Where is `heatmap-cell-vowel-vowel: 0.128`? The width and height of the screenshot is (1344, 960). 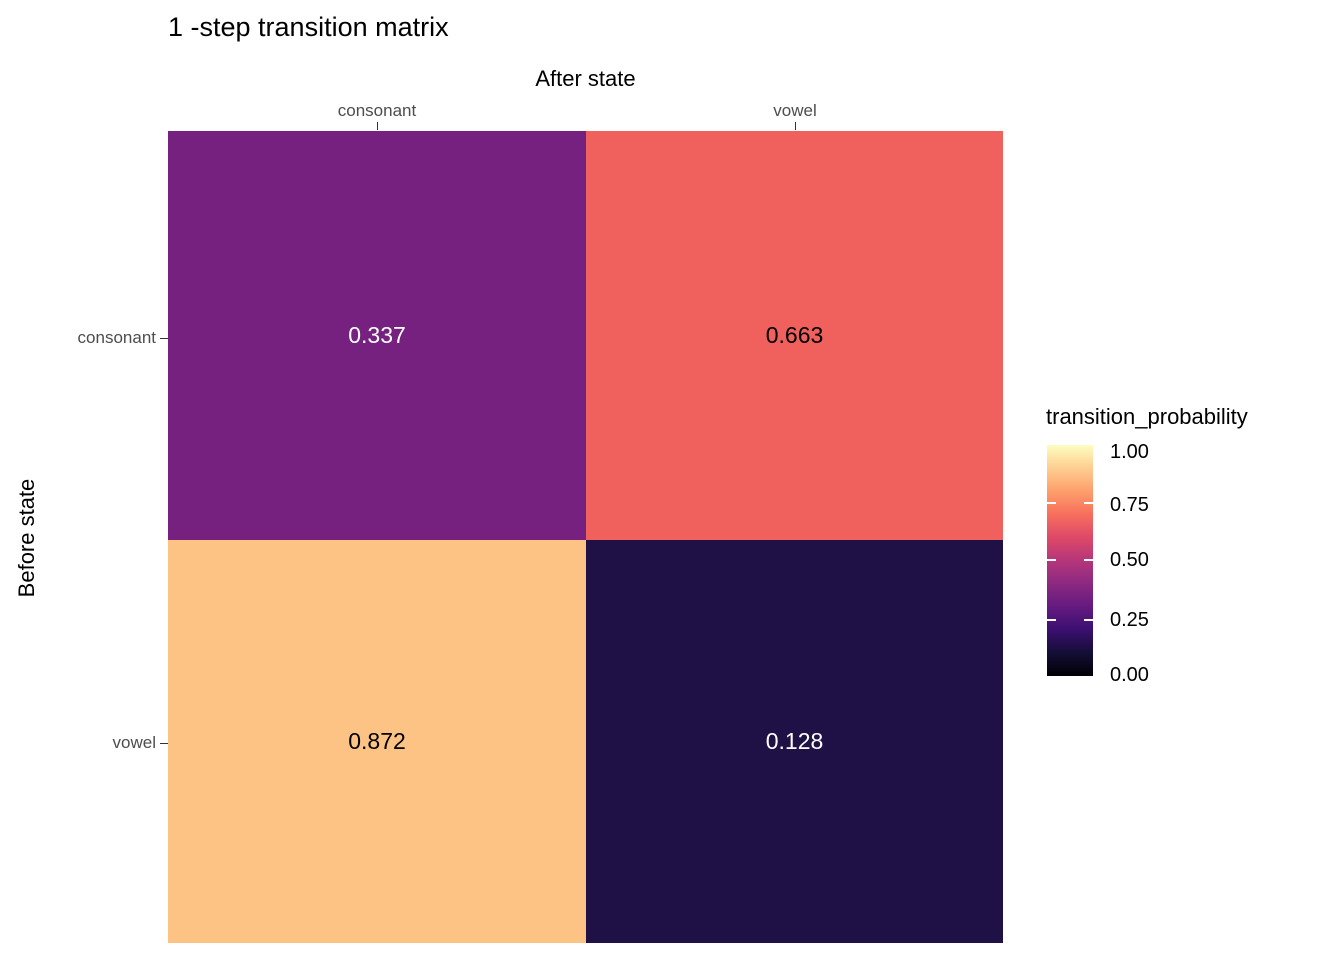 heatmap-cell-vowel-vowel: 0.128 is located at coordinates (794, 741).